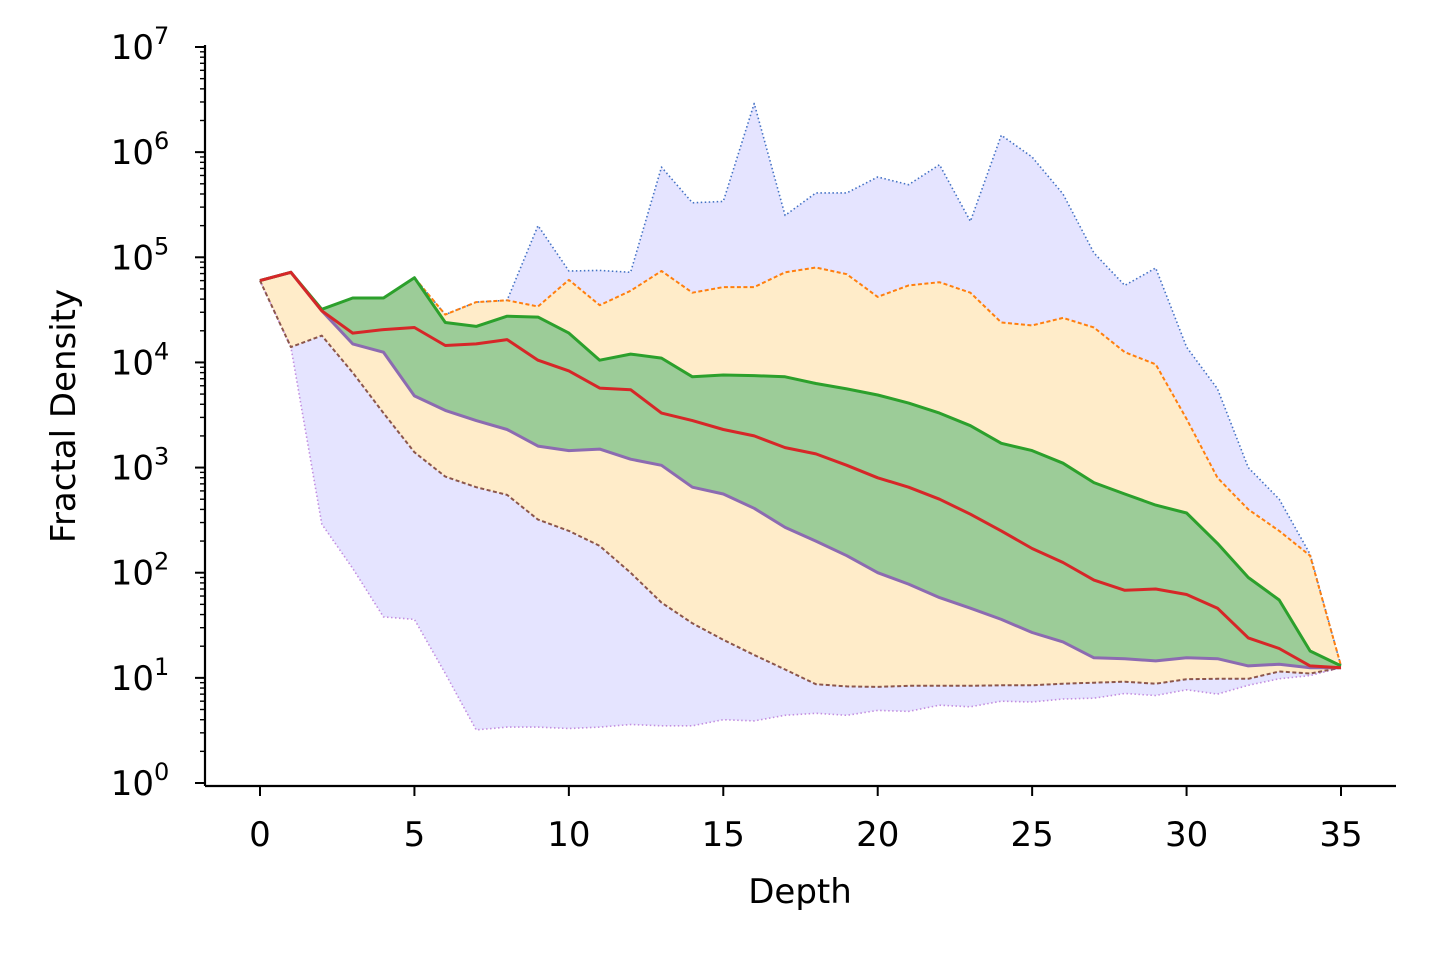 This screenshot has width=1440, height=960. Describe the element at coordinates (1340, 835) in the screenshot. I see `x-tick-label: 35` at that location.